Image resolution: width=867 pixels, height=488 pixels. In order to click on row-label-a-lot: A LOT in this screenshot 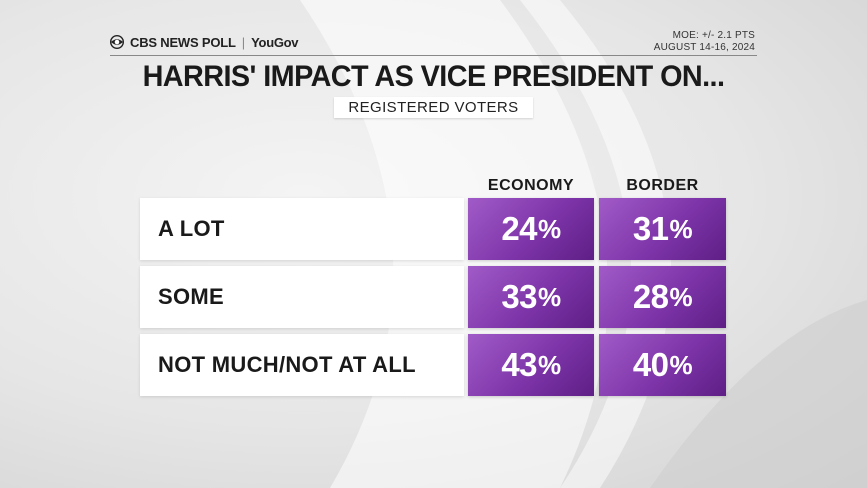, I will do `click(302, 229)`.